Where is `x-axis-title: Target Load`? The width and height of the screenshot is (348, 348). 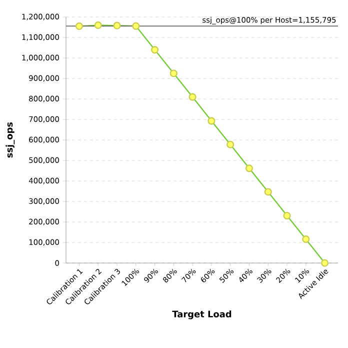
x-axis-title: Target Load is located at coordinates (202, 315).